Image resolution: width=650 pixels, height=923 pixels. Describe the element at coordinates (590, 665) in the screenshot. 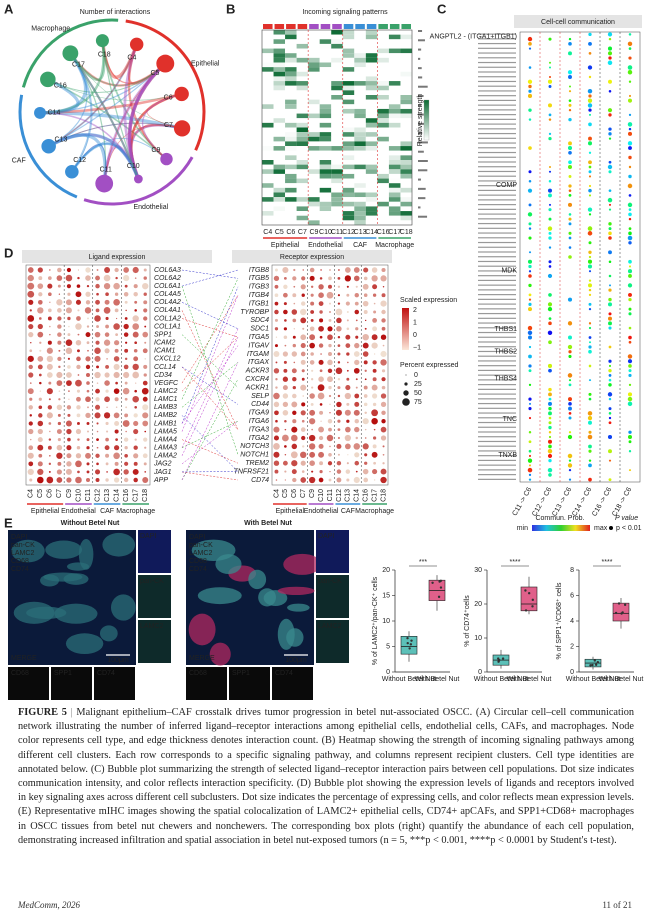

I see `point` at that location.